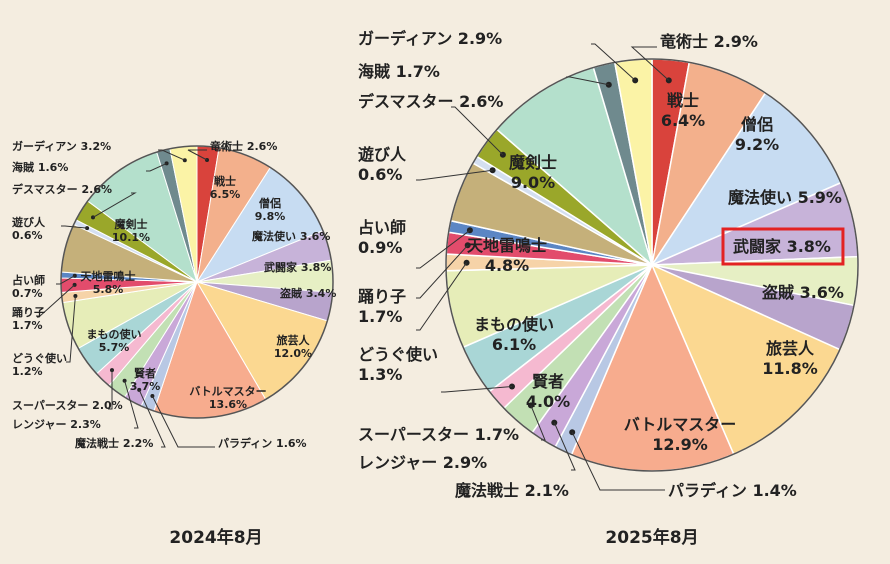 The width and height of the screenshot is (890, 564). What do you see at coordinates (293, 346) in the screenshot?
I see `label-旅芸人: 旅芸人 12.0%` at bounding box center [293, 346].